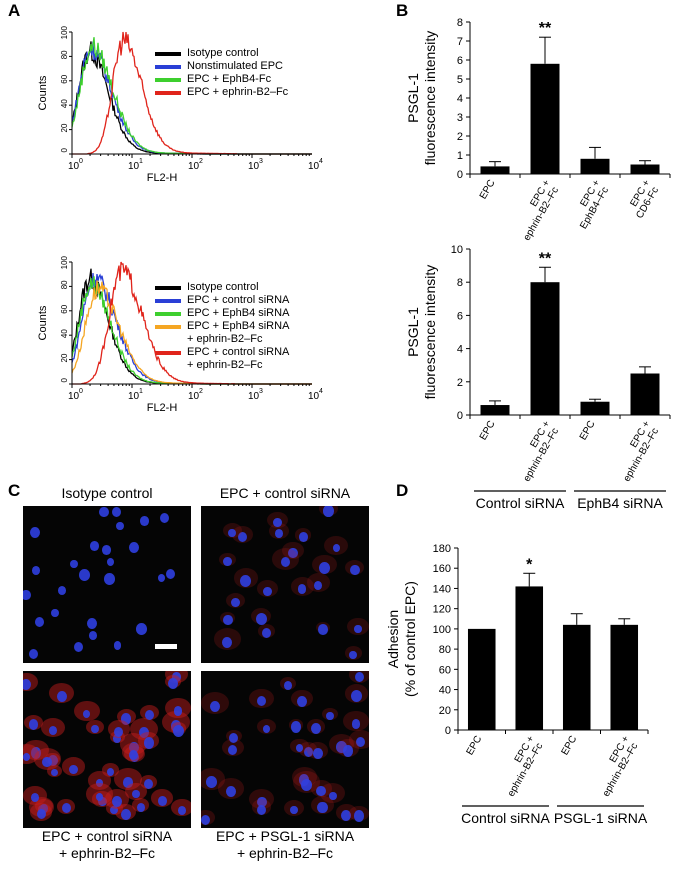 This screenshot has height=869, width=700. Describe the element at coordinates (162, 408) in the screenshot. I see `x-axis-label: FL2-H` at that location.